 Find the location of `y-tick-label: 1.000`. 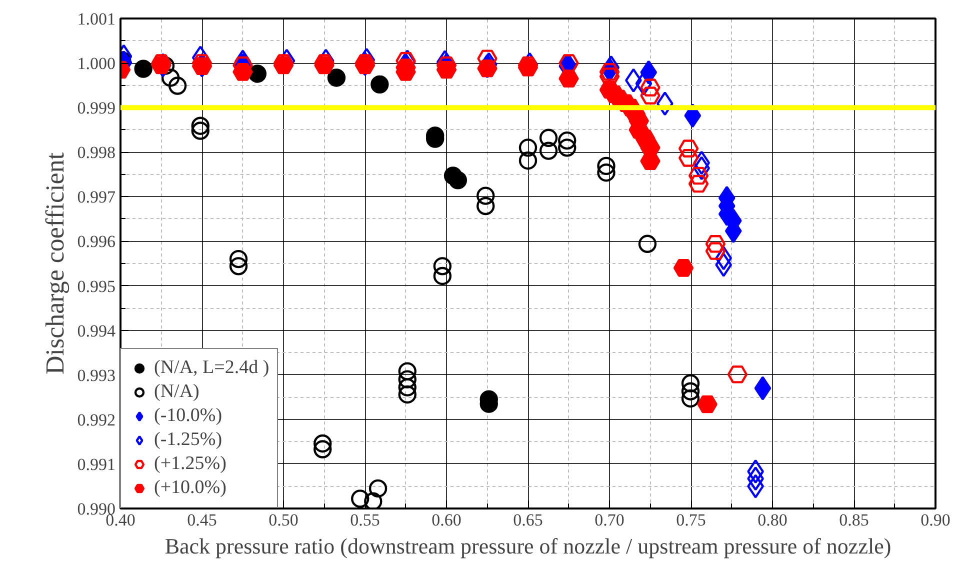

y-tick-label: 1.000 is located at coordinates (96, 64).